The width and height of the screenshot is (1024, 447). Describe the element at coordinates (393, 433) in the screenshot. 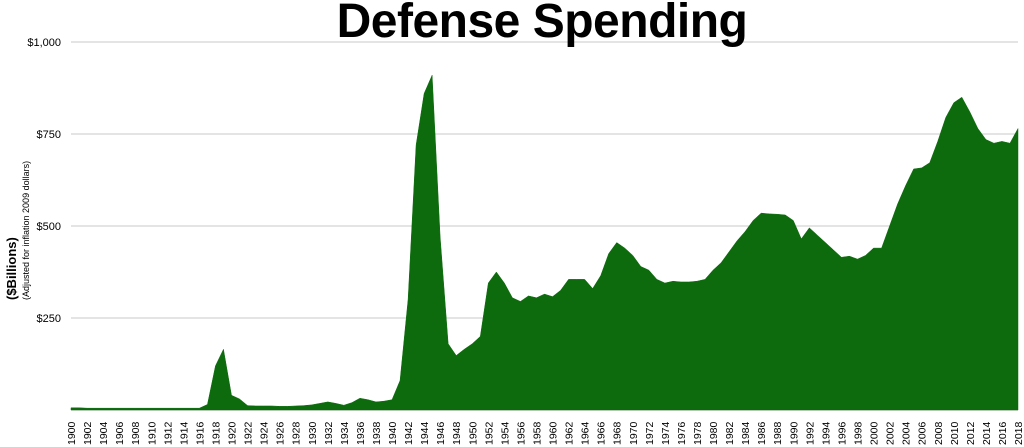

I see `x-tick-label: 1940` at that location.